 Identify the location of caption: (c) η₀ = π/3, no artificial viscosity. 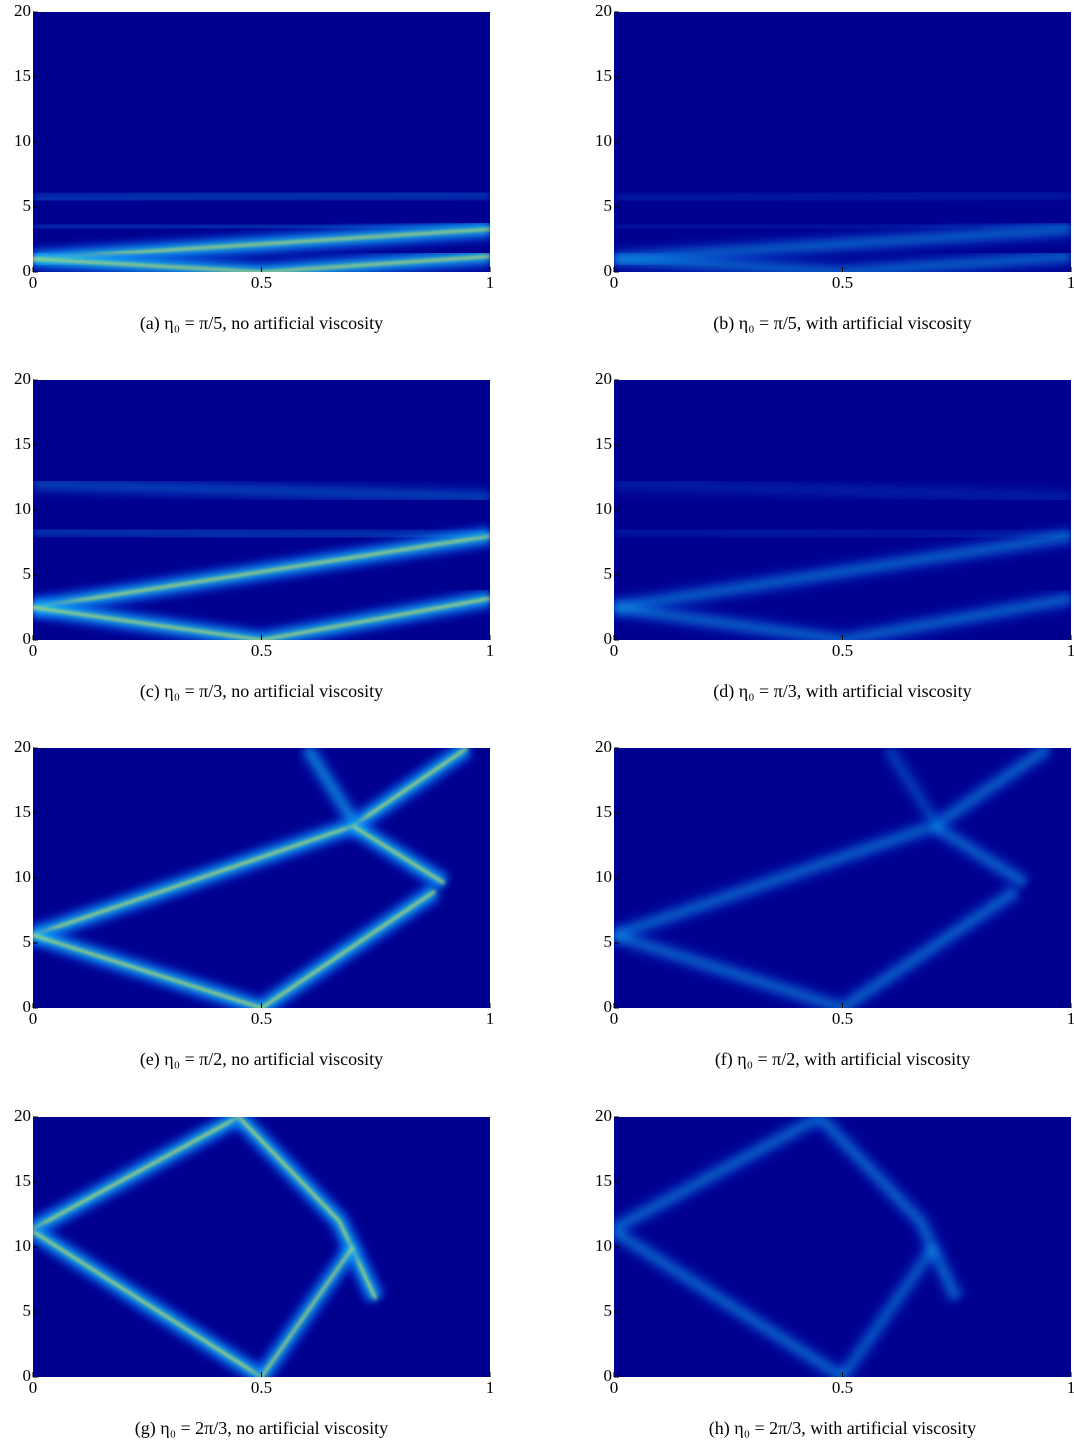
(261, 691).